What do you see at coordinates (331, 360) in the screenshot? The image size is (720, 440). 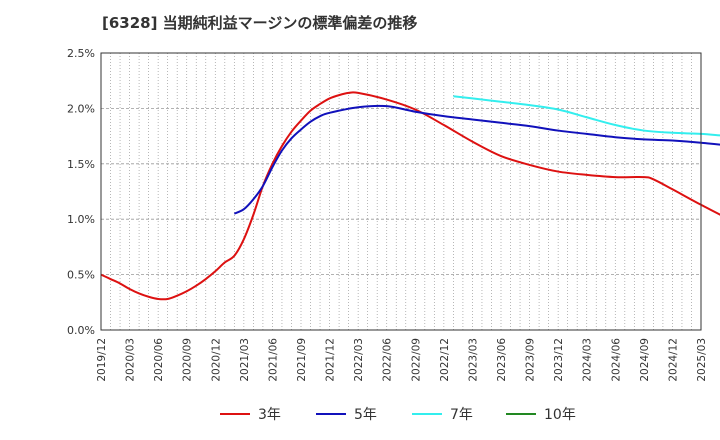 I see `x-tick-label: 2021/12` at bounding box center [331, 360].